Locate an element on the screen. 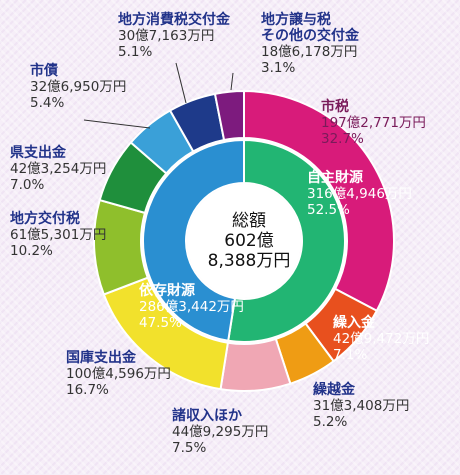 This screenshot has height=475, width=460. donut-center is located at coordinates (244, 241).